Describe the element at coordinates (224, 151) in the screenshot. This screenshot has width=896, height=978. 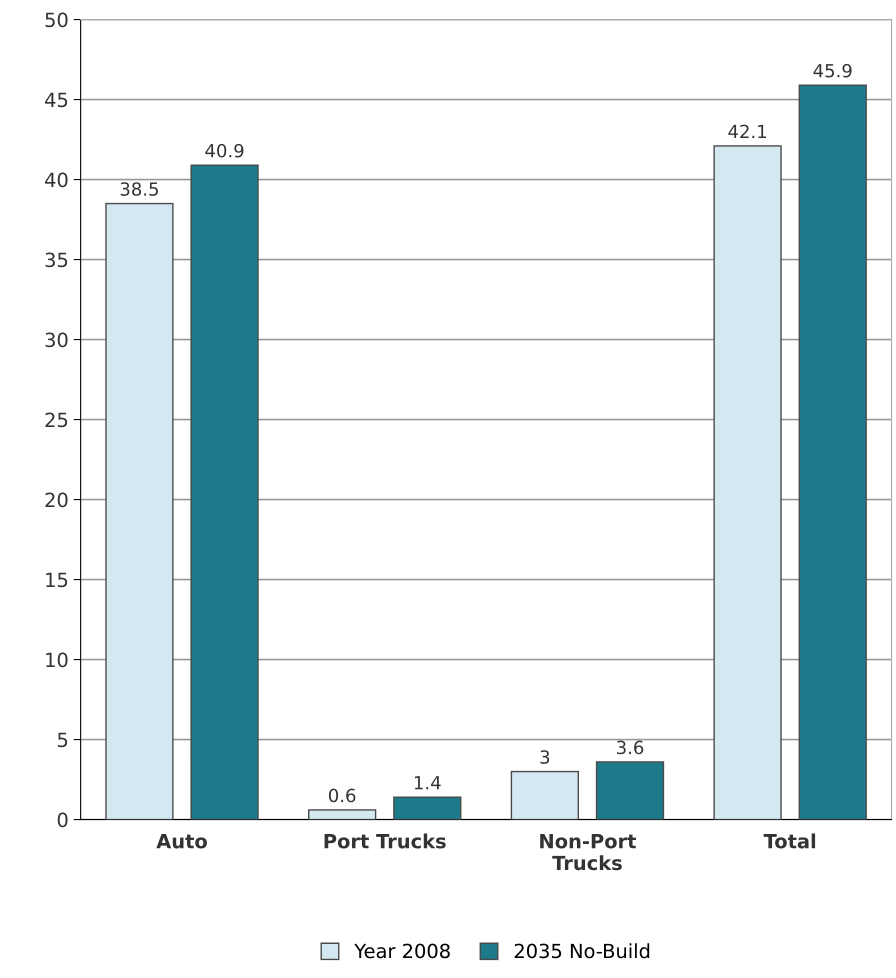
I see `data-label: 40.9` at that location.